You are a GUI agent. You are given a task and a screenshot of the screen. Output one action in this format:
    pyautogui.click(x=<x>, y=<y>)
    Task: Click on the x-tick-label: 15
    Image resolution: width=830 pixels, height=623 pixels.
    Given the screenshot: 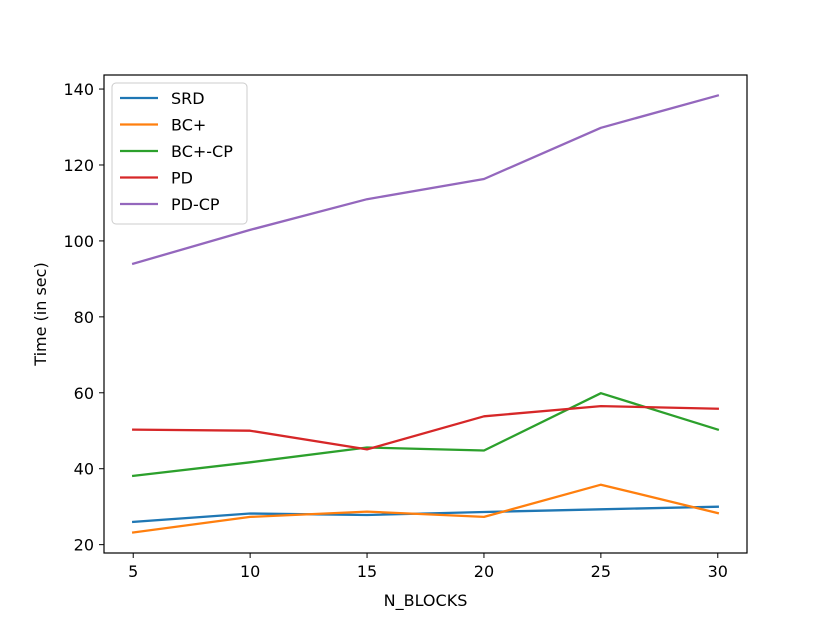 What is the action you would take?
    pyautogui.click(x=367, y=571)
    